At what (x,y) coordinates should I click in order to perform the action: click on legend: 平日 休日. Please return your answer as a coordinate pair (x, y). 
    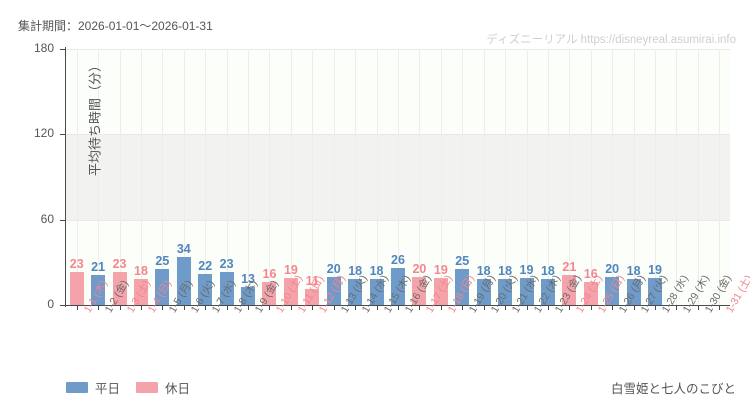
    Looking at the image, I should click on (128, 387).